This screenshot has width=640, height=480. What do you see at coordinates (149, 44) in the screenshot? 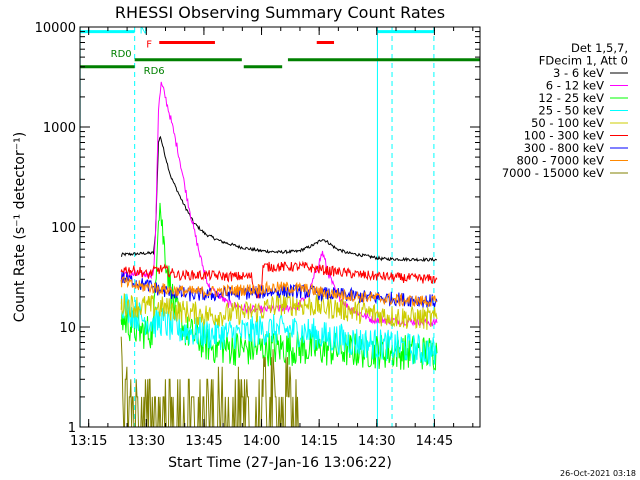
I see `flag-f-label: F` at bounding box center [149, 44].